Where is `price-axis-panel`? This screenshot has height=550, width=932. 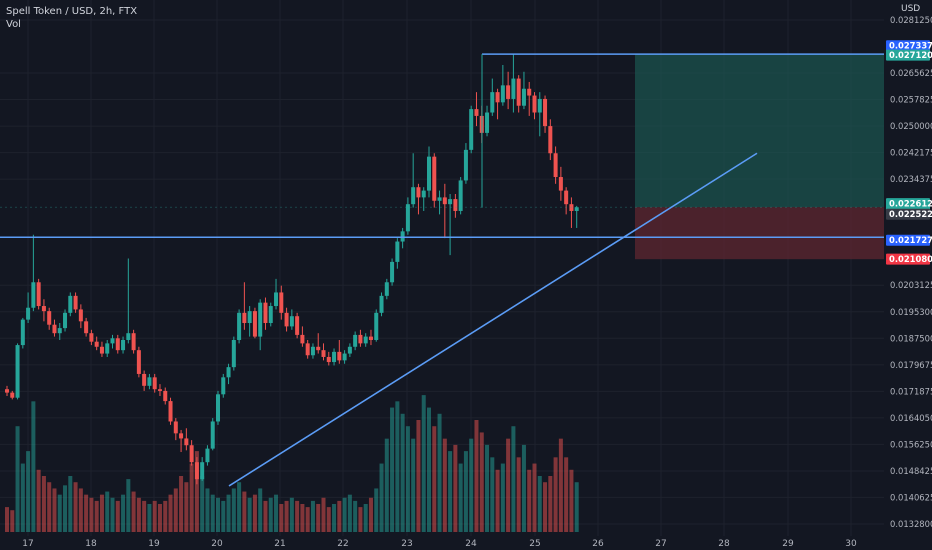
price-axis-panel is located at coordinates (908, 268).